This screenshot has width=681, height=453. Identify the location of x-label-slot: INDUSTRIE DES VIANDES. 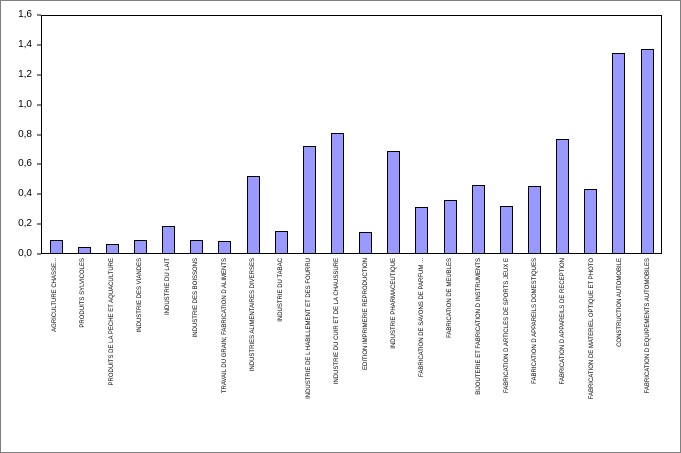
(140, 351).